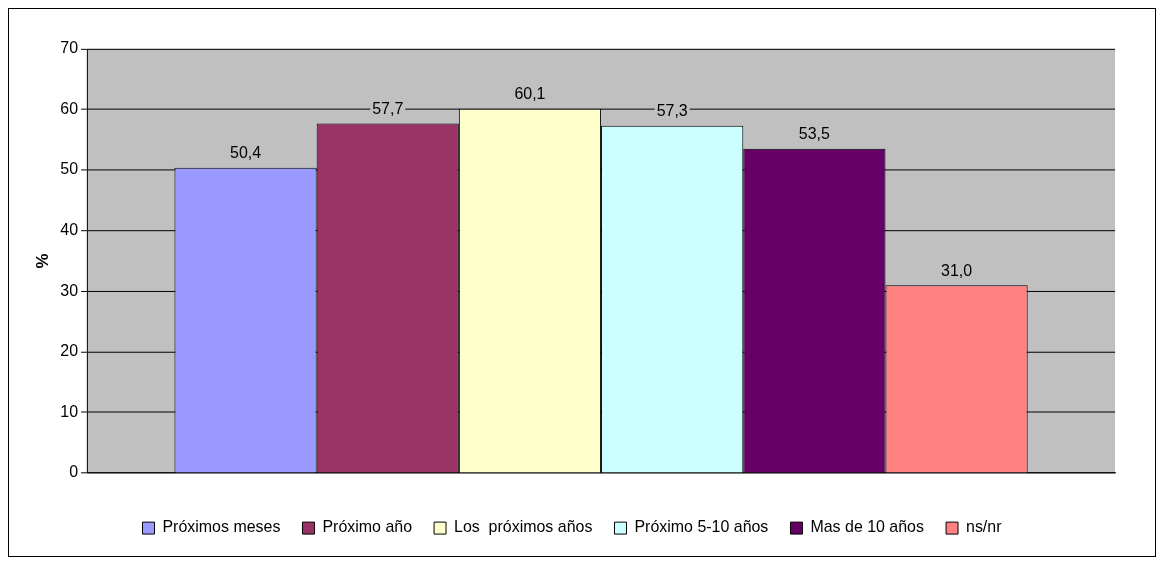 Image resolution: width=1166 pixels, height=567 pixels. What do you see at coordinates (69, 290) in the screenshot?
I see `y-tick-label: 30` at bounding box center [69, 290].